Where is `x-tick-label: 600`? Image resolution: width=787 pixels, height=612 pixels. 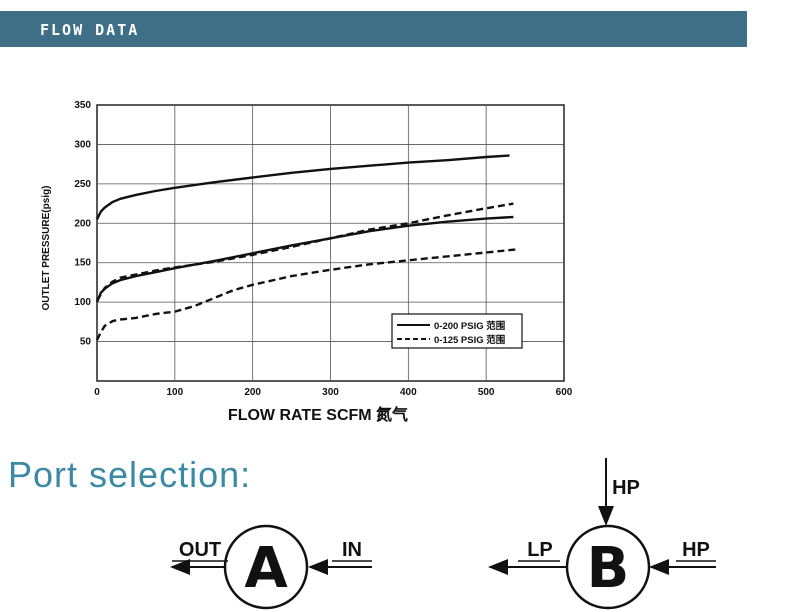
x-tick-label: 600 is located at coordinates (564, 392).